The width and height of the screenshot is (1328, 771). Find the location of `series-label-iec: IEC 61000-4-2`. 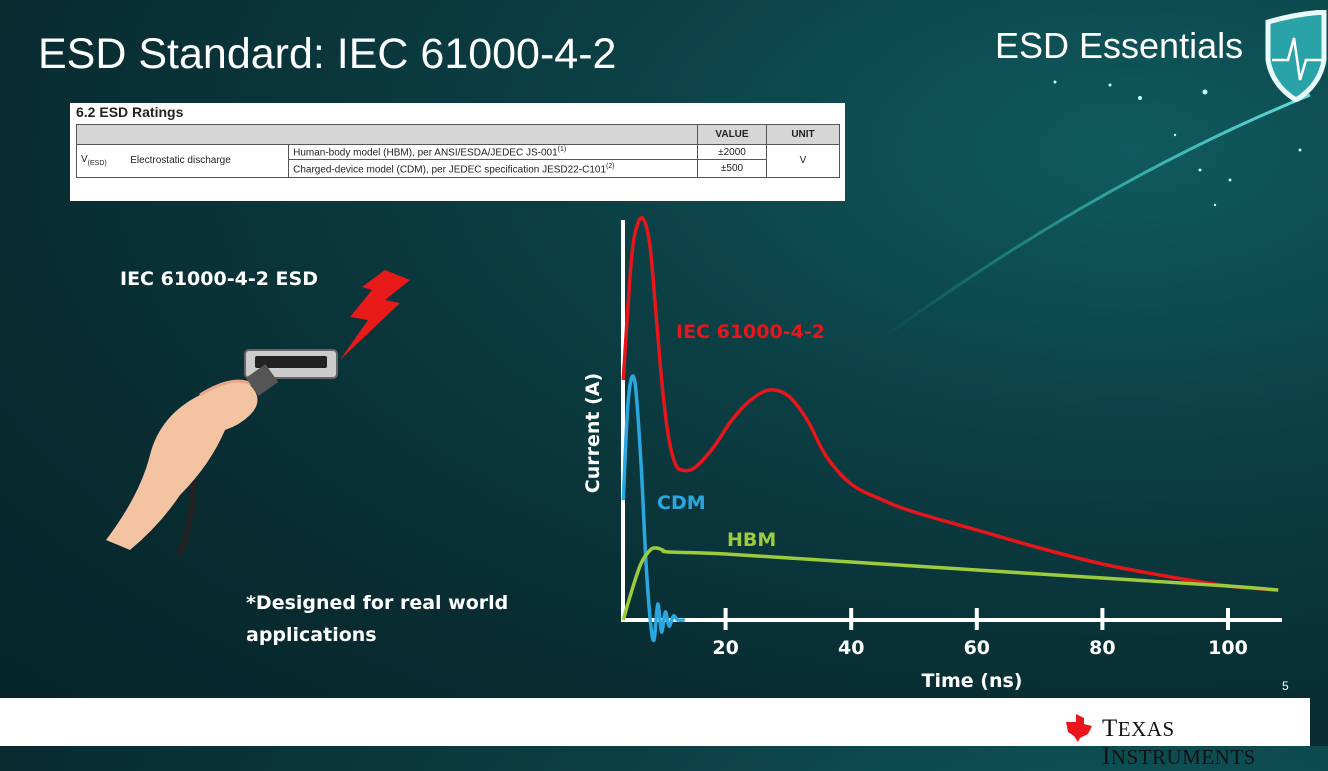

series-label-iec: IEC 61000-4-2 is located at coordinates (750, 332).